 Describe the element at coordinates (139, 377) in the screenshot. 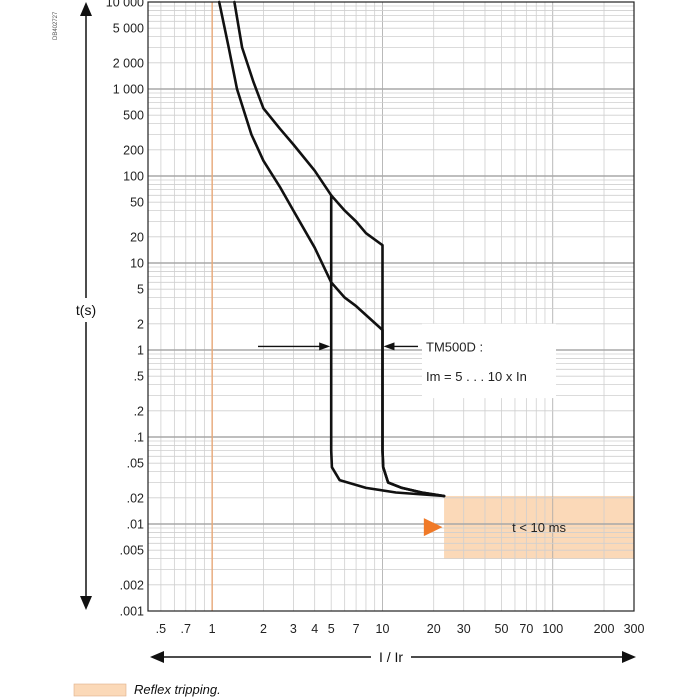

I see `y-tick-label: .5` at that location.